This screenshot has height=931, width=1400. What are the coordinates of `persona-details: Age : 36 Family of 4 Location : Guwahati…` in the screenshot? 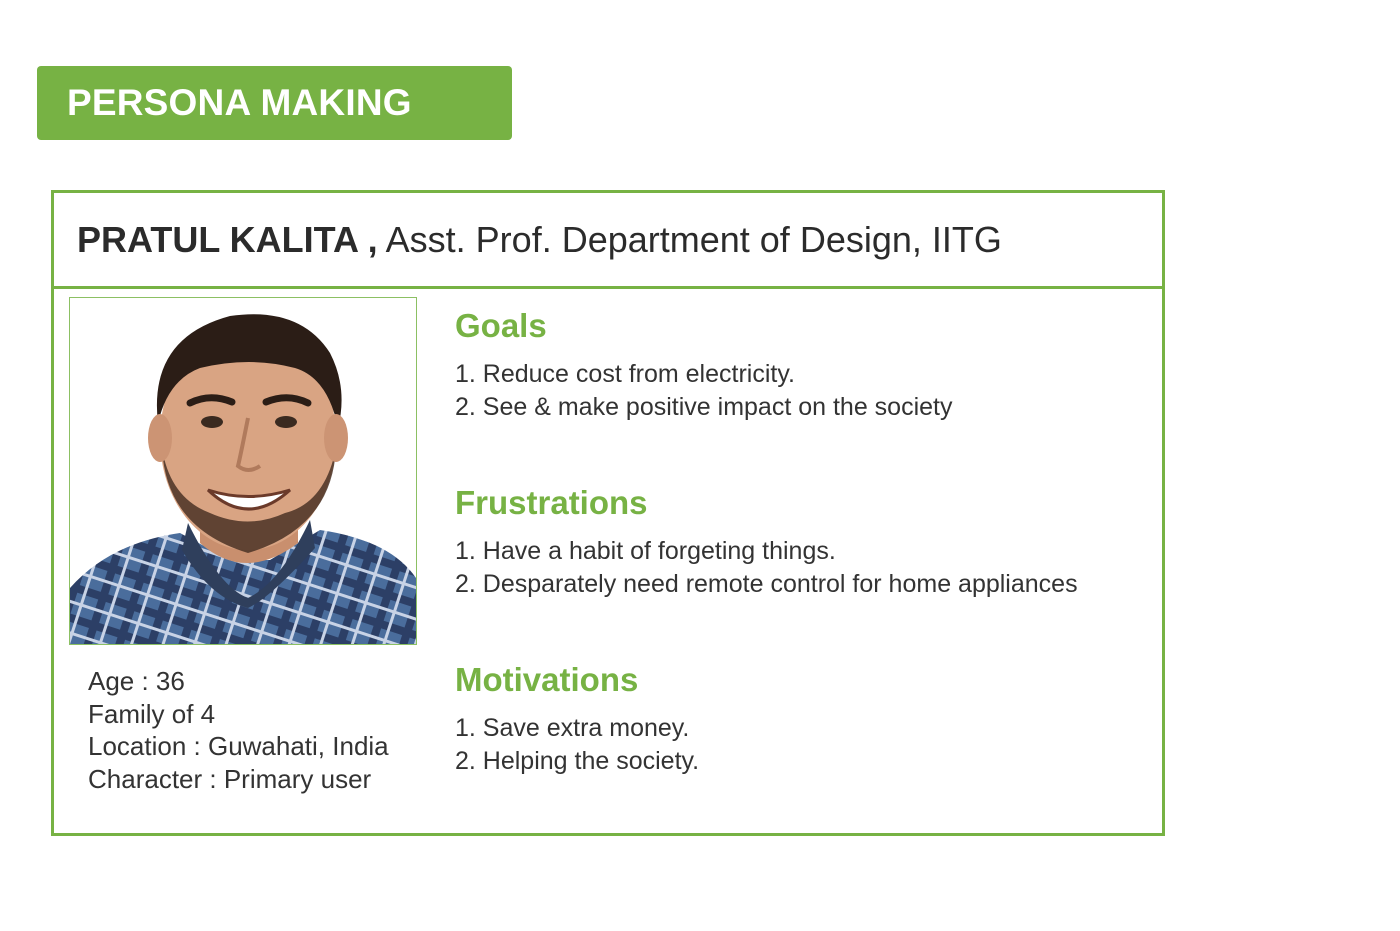 It's located at (258, 730).